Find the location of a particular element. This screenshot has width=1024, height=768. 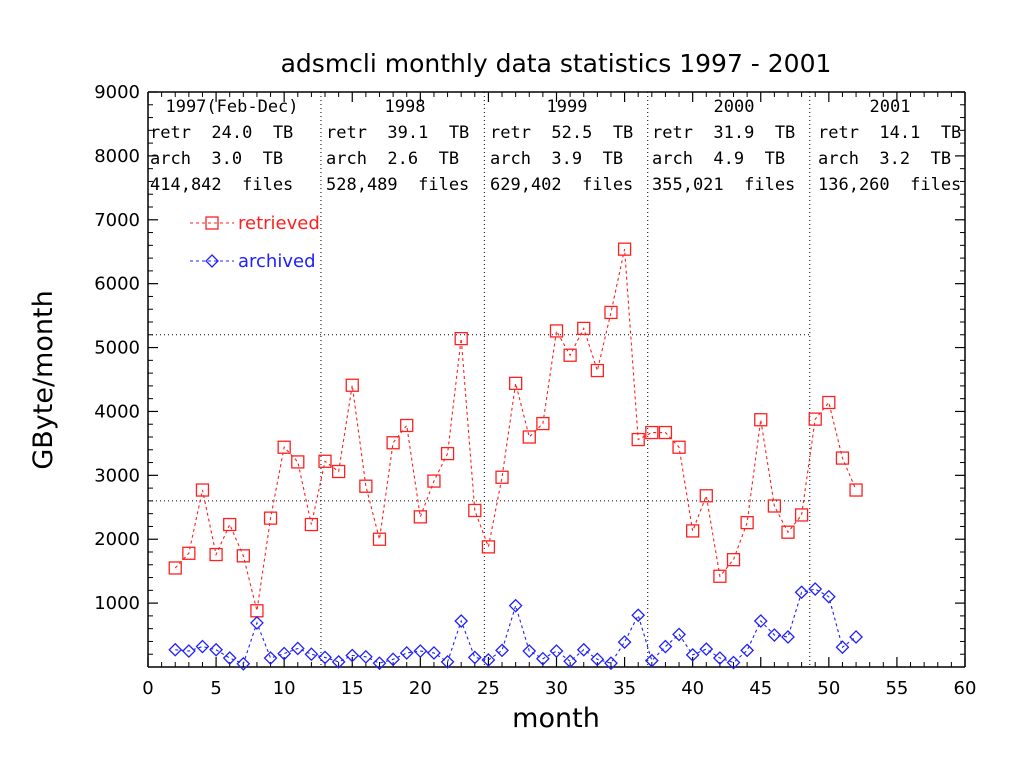

x-tick-label: 15 is located at coordinates (352, 688).